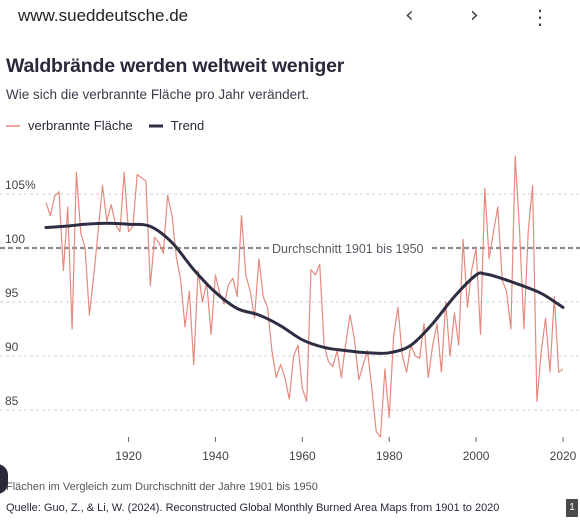 The height and width of the screenshot is (527, 580). What do you see at coordinates (20, 185) in the screenshot?
I see `y-tick-label: 105%` at bounding box center [20, 185].